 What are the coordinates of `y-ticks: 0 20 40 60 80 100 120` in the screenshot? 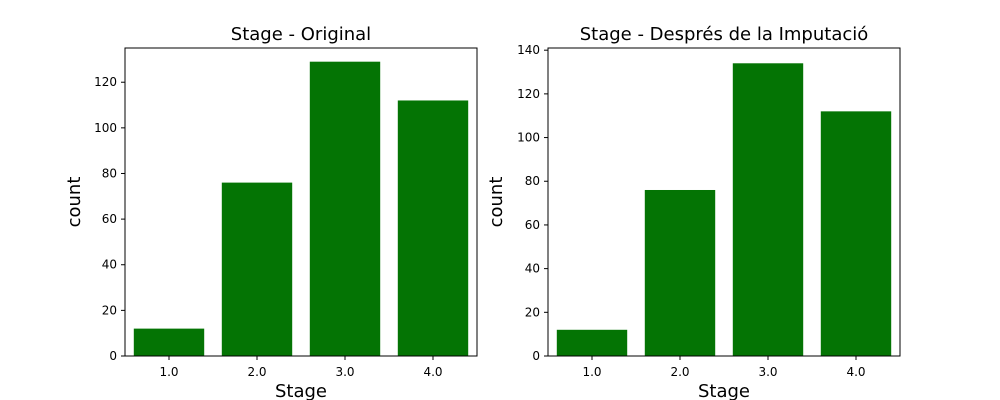 It's located at (109, 219).